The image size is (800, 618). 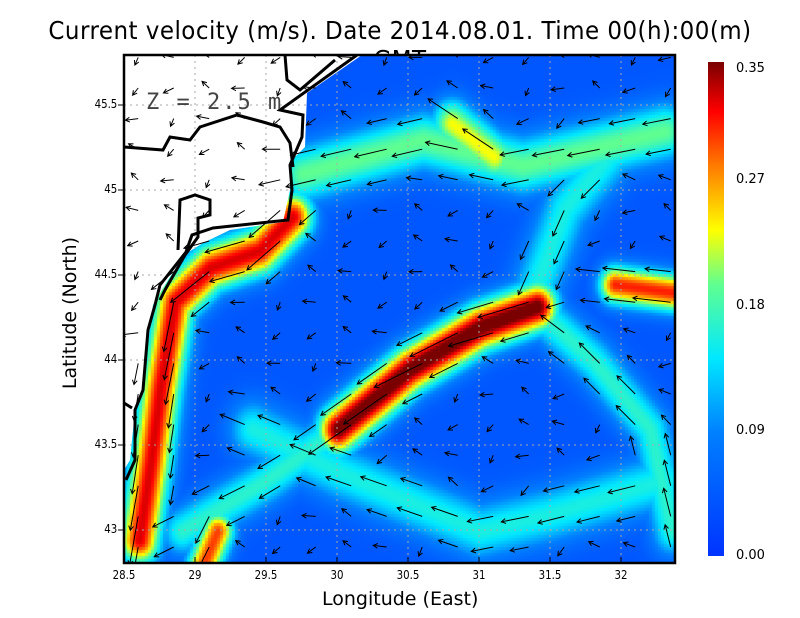 I want to click on x-tick-label: 29, so click(x=195, y=575).